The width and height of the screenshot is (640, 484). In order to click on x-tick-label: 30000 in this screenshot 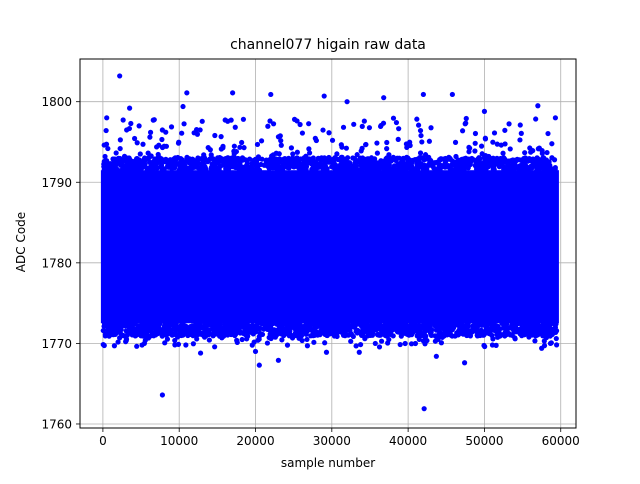, I will do `click(332, 441)`.